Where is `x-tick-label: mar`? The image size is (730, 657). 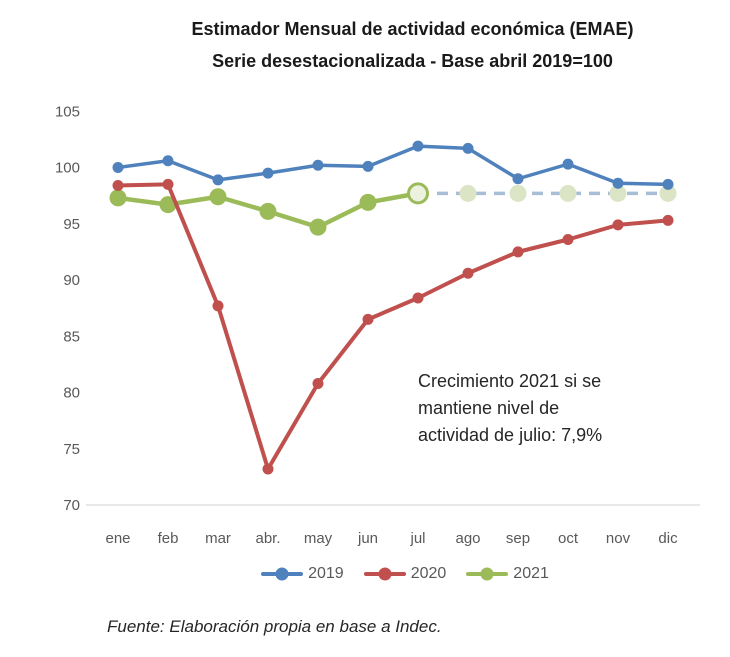
x-tick-label: mar is located at coordinates (218, 538).